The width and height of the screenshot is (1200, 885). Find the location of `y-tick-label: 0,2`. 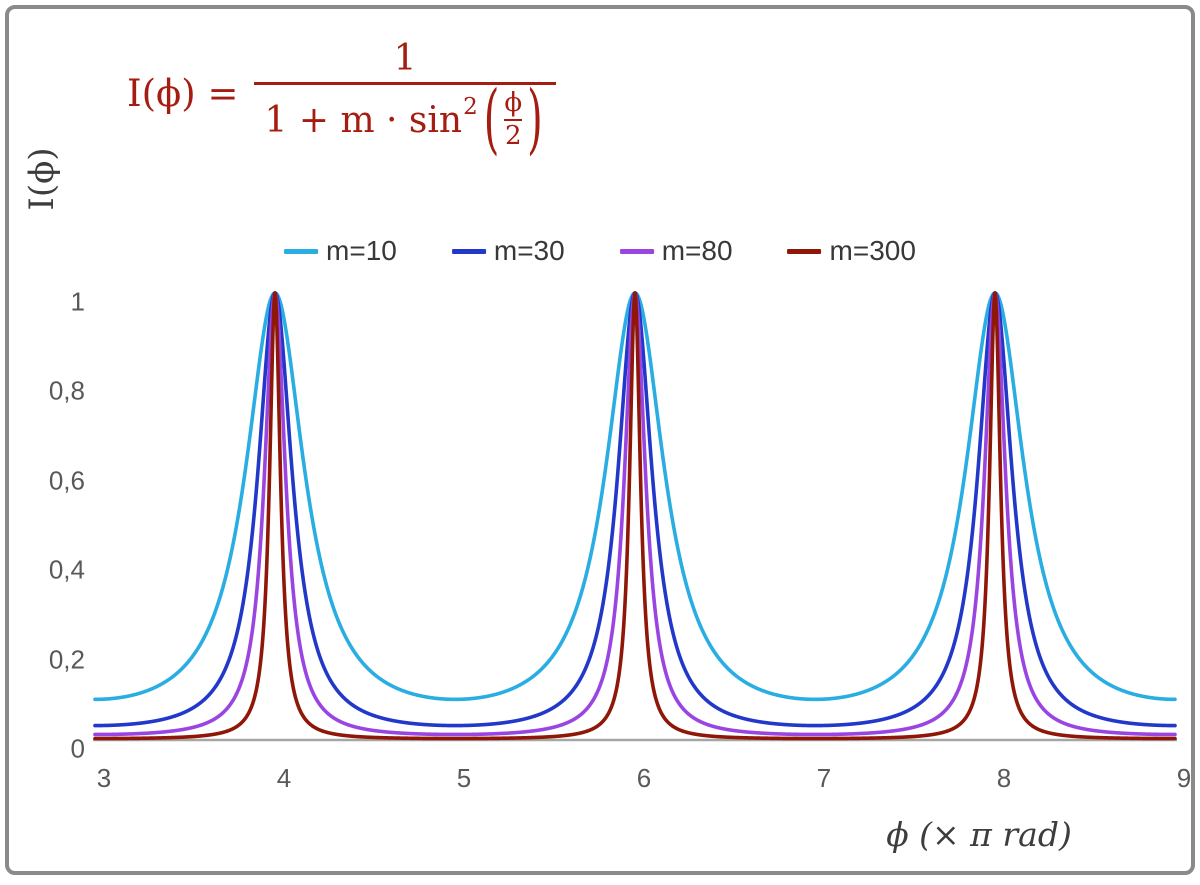

y-tick-label: 0,2 is located at coordinates (66, 659).